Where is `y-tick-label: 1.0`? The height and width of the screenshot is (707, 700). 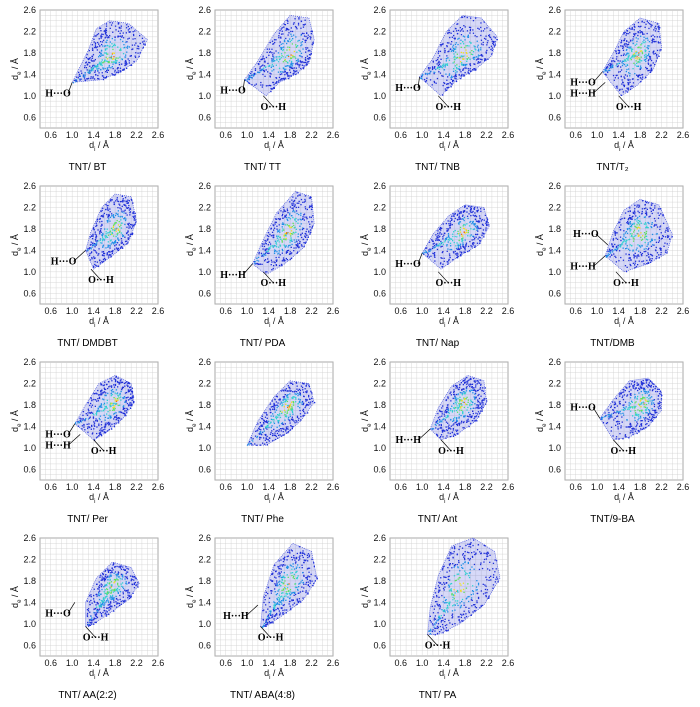 y-tick-label: 1.0 is located at coordinates (204, 448).